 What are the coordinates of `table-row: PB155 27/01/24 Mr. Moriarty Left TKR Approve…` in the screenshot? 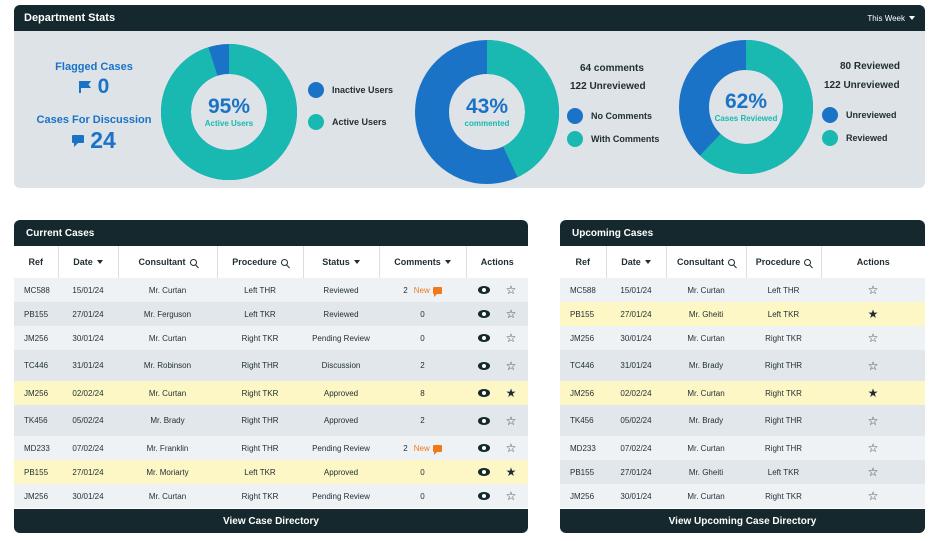 It's located at (271, 472).